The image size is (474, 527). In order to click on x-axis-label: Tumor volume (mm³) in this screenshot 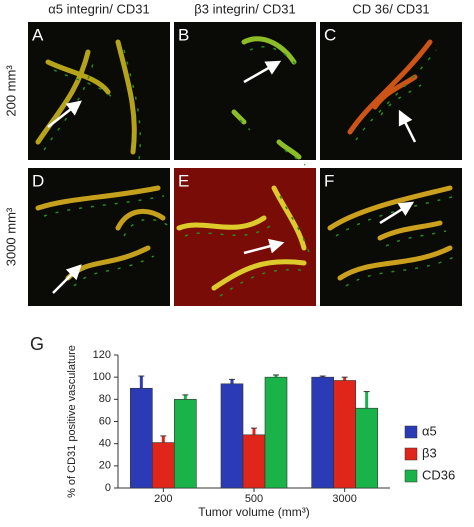, I will do `click(254, 512)`.